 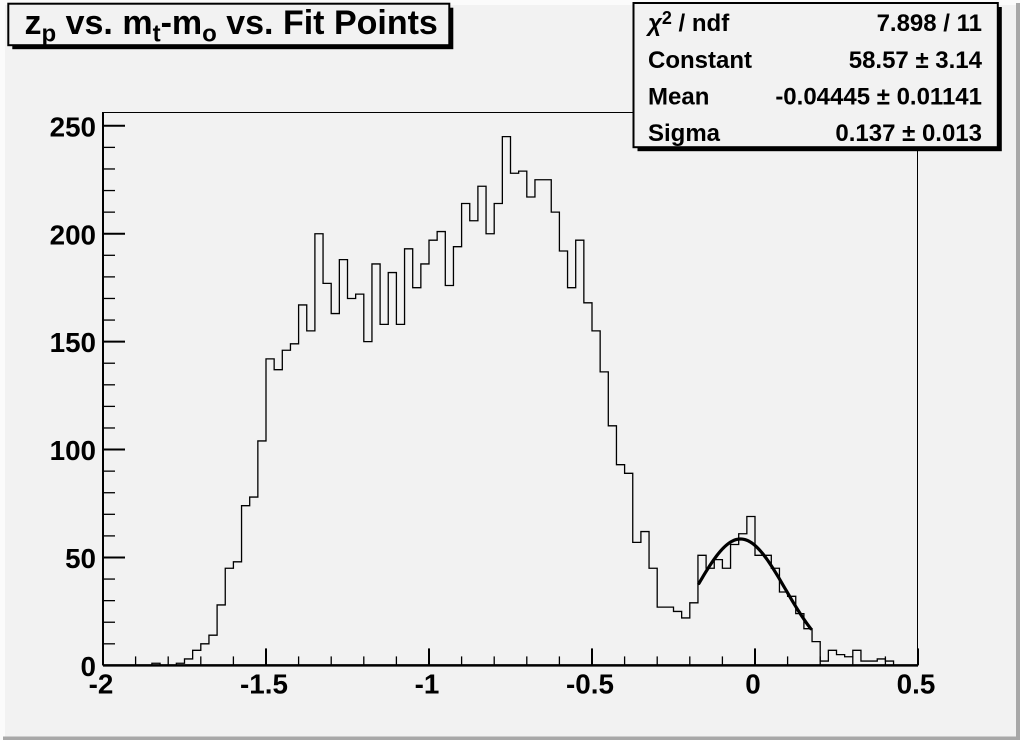 I want to click on svg-text: 0.5, so click(x=916, y=683).